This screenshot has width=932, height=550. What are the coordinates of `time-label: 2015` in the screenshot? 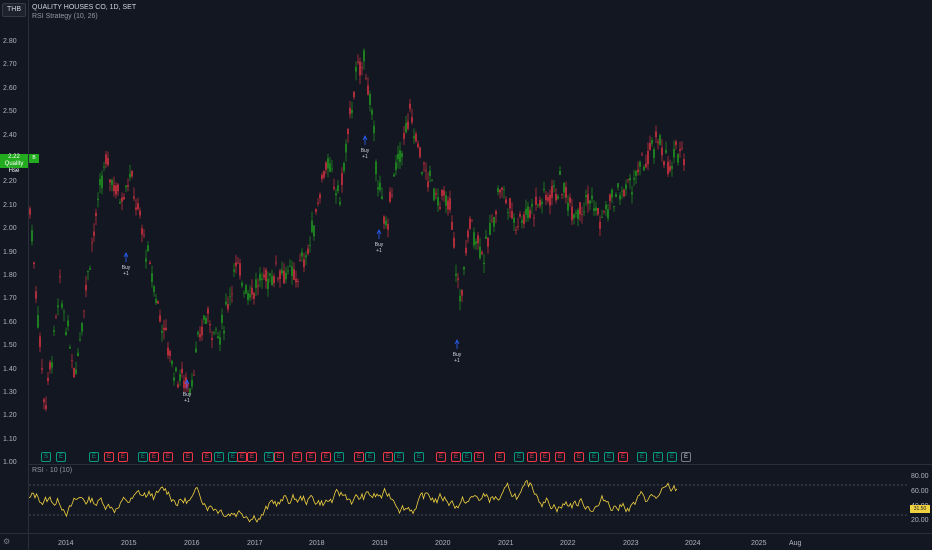 It's located at (129, 543).